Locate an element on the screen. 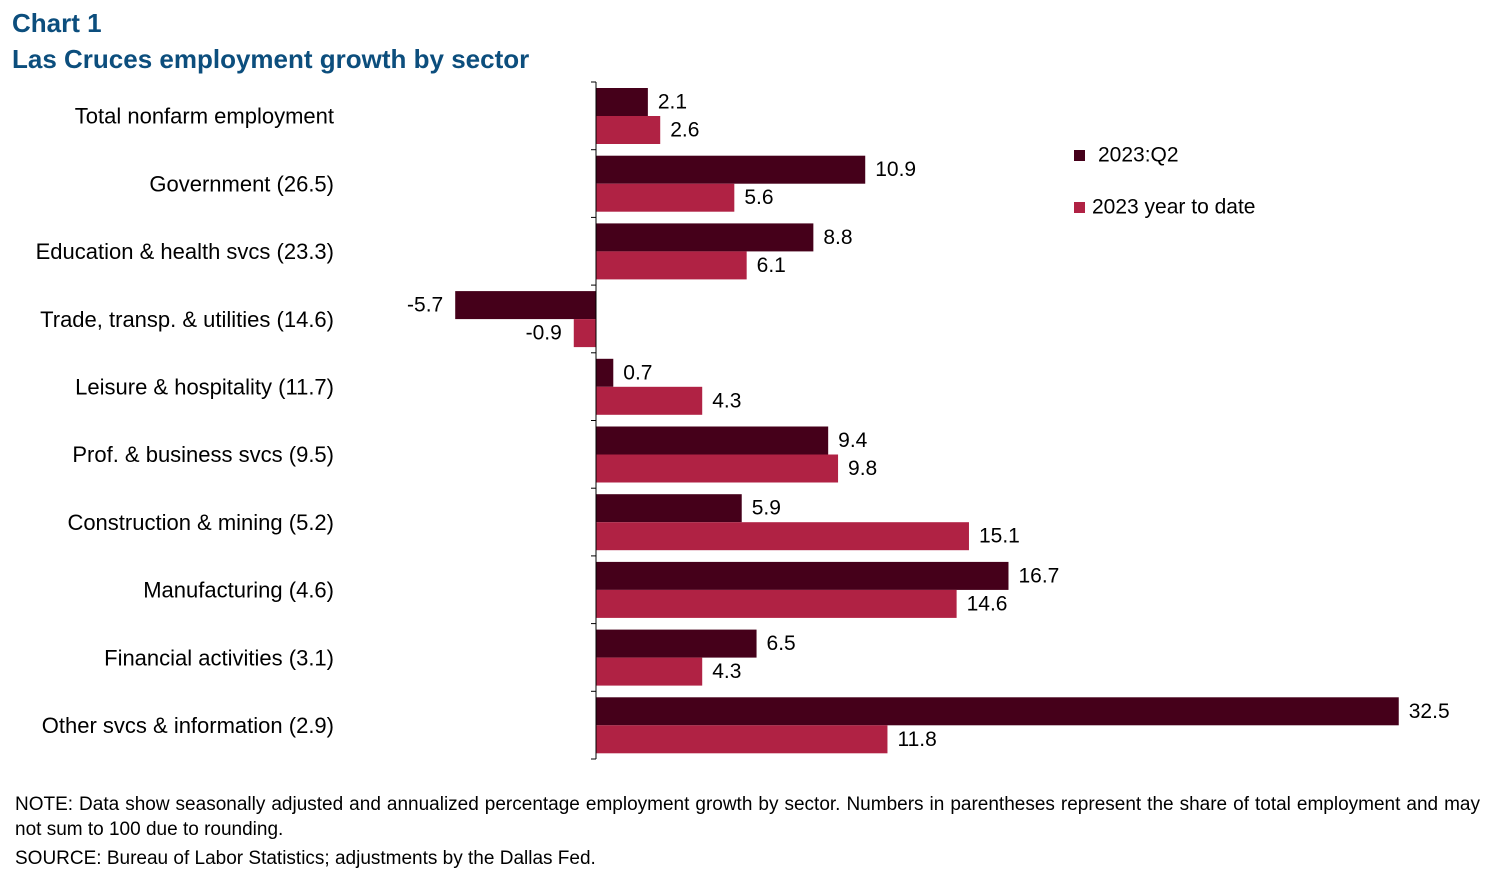 Image resolution: width=1494 pixels, height=882 pixels. category-label: Leisure & hospitality (11.7) is located at coordinates (204, 386).